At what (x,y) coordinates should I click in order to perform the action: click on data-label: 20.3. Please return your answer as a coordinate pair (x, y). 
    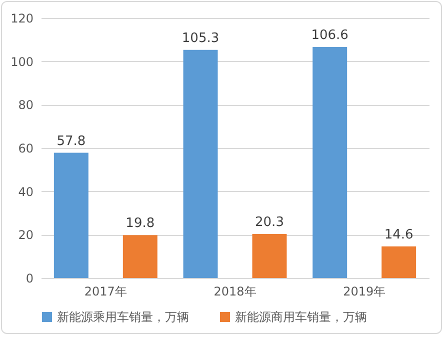
    Looking at the image, I should click on (269, 222).